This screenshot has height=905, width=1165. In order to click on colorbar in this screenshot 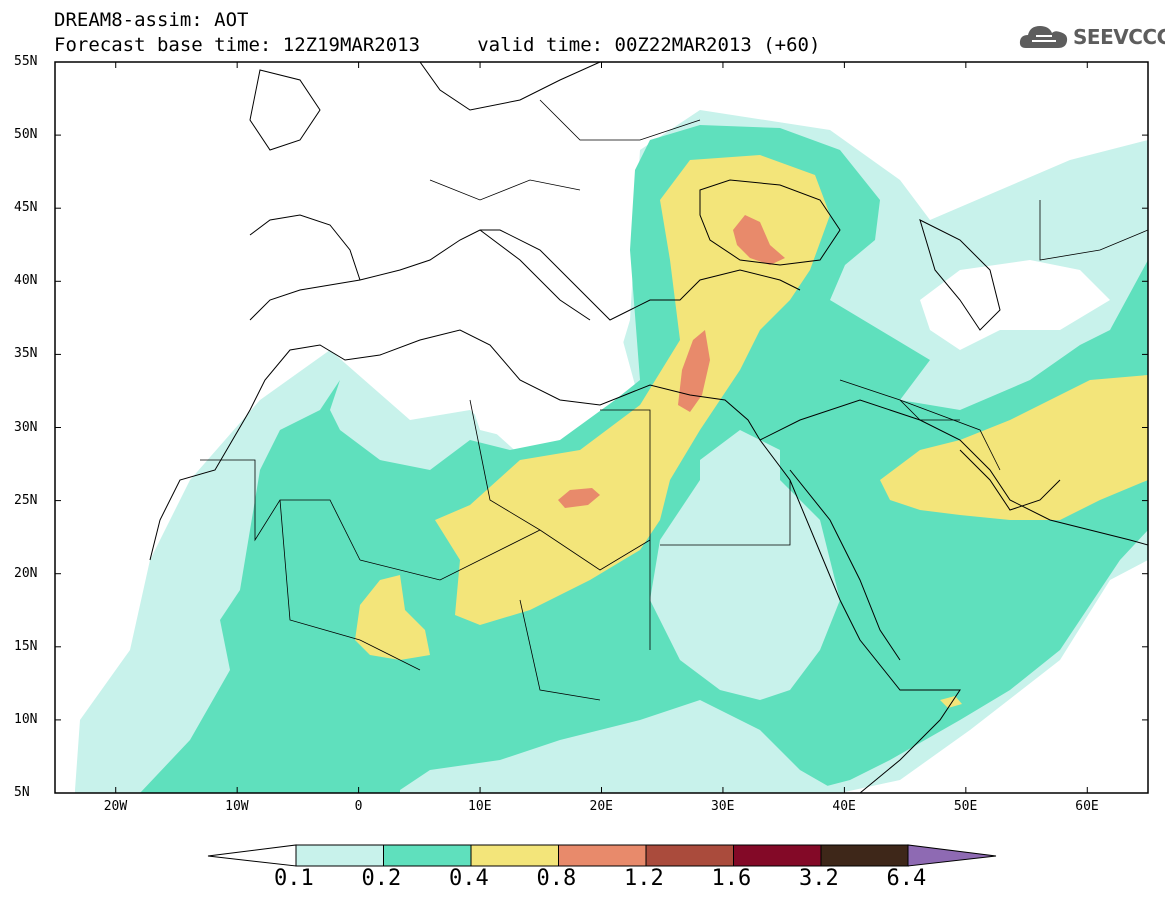, I will do `click(602, 855)`.